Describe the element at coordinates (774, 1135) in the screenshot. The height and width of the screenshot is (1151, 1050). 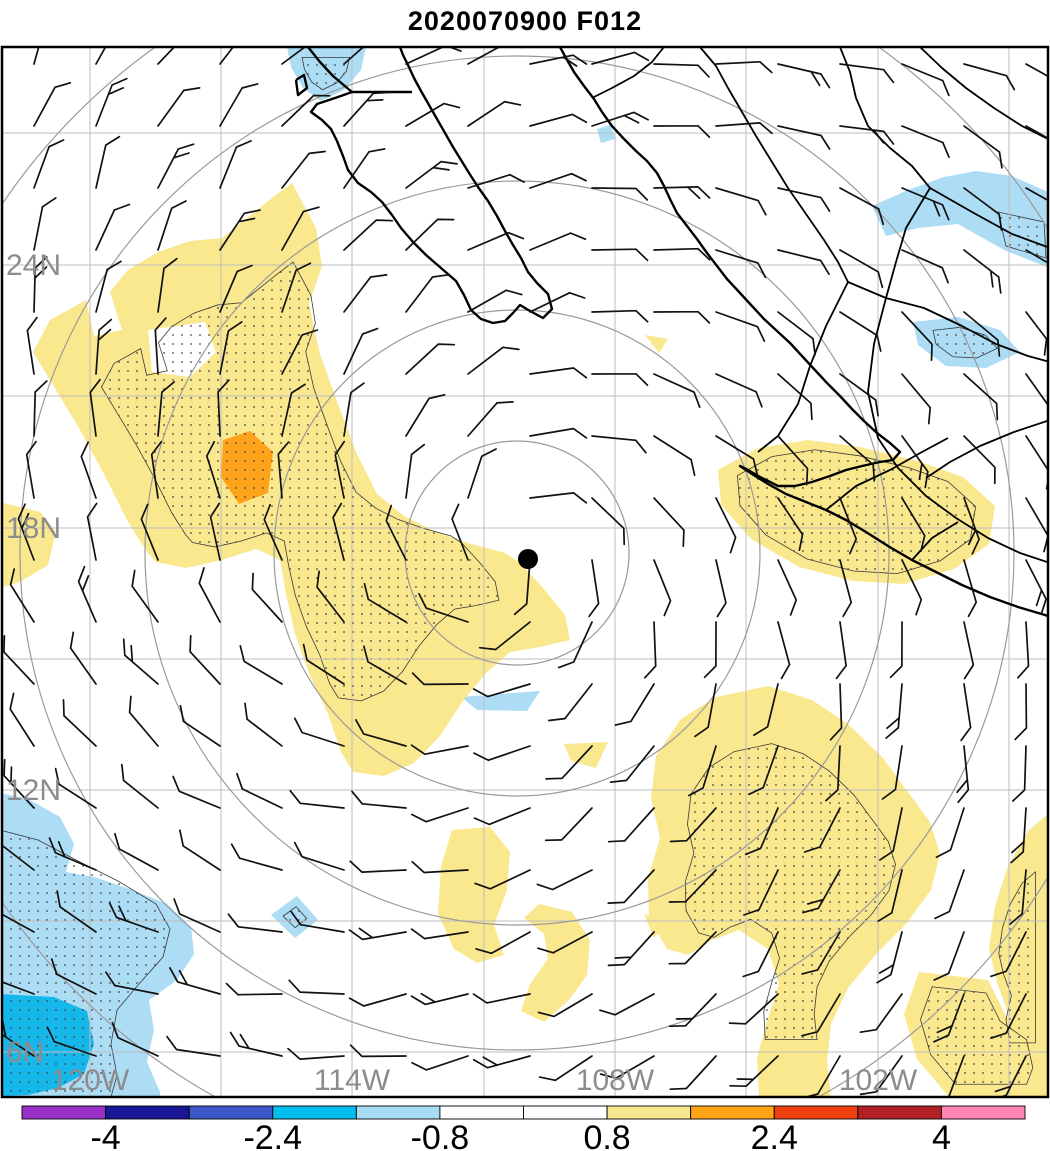
I see `colorbar-tick-label: 2.4` at that location.